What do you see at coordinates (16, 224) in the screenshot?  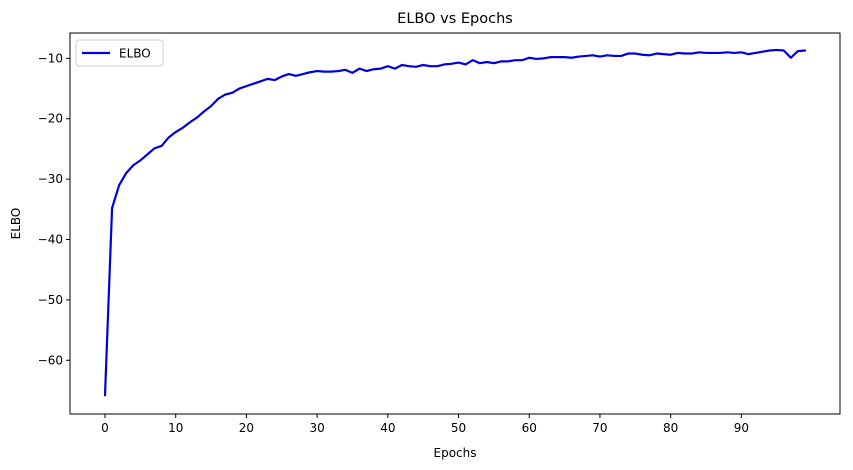 I see `y-axis-label: ELBO` at bounding box center [16, 224].